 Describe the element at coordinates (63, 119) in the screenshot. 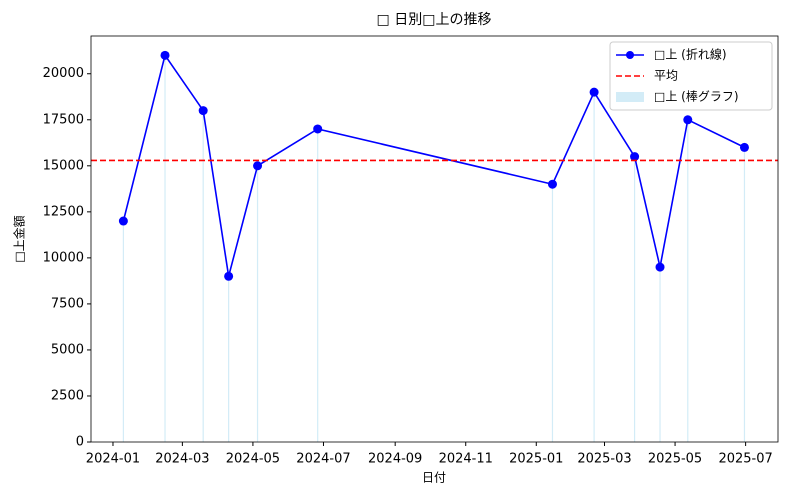

I see `y-tick-label: 17500` at that location.